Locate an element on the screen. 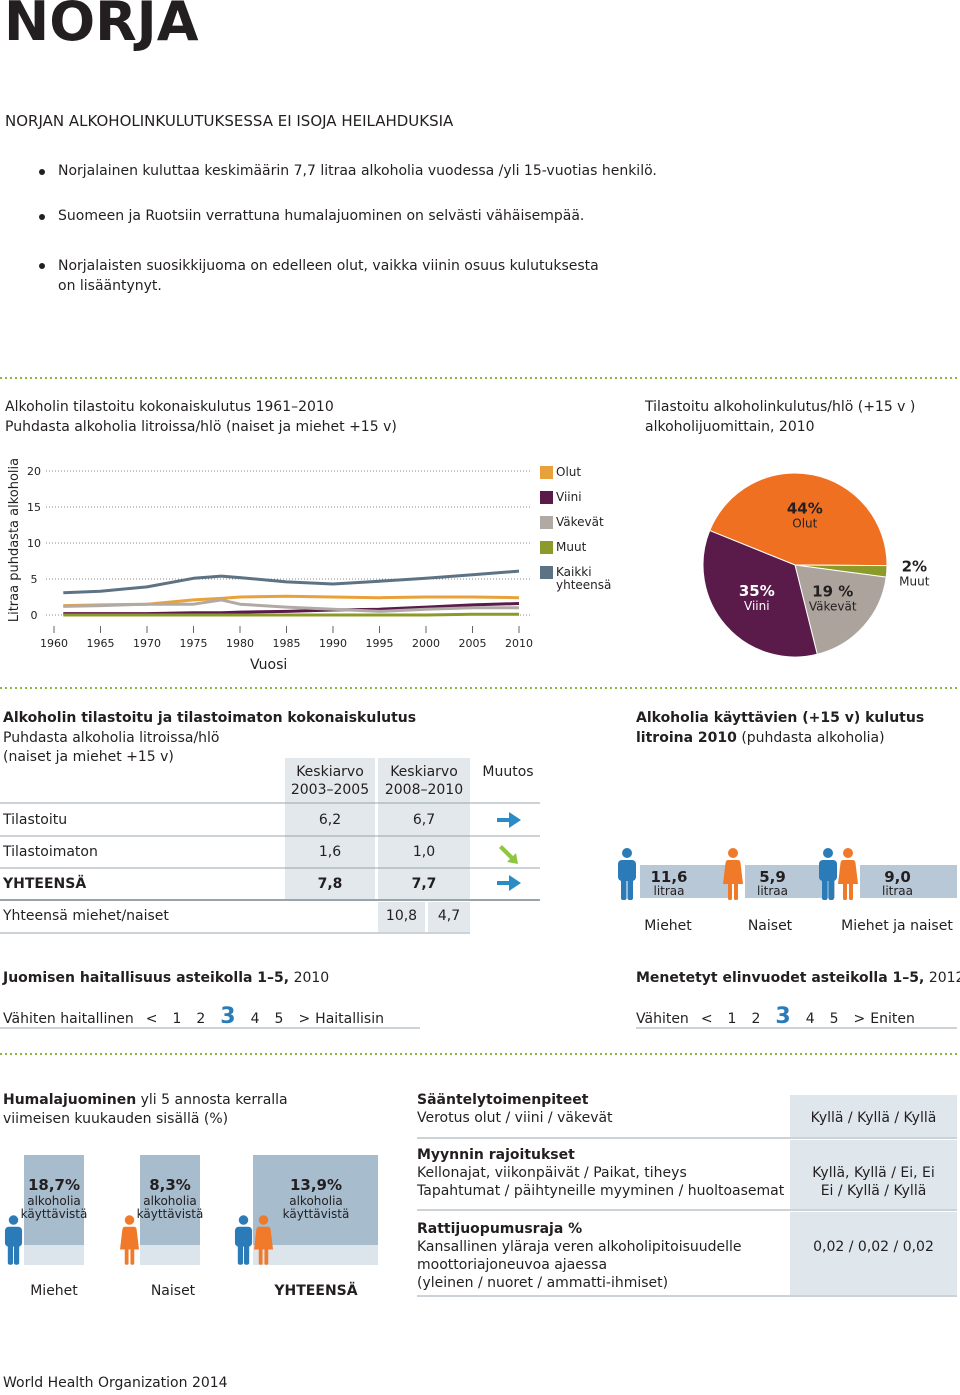 This screenshot has width=960, height=1395. page-title: NORJA is located at coordinates (101, 26).